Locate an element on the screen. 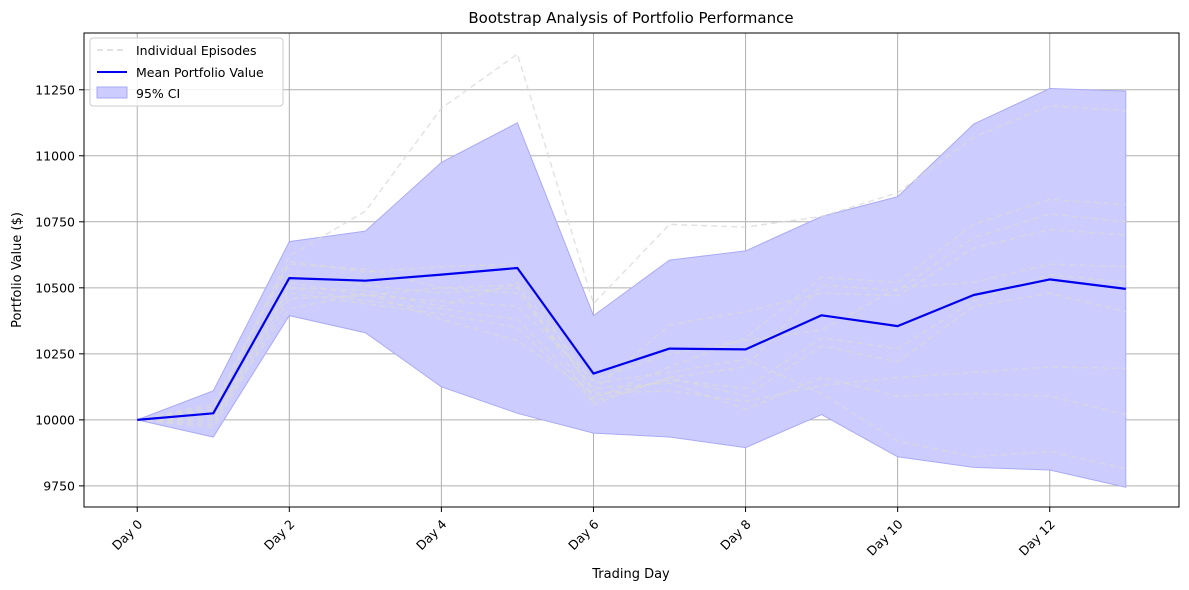  y-axis-ticks: 9750 10000 10250 10500 10750 11000 11250 is located at coordinates (59, 287).